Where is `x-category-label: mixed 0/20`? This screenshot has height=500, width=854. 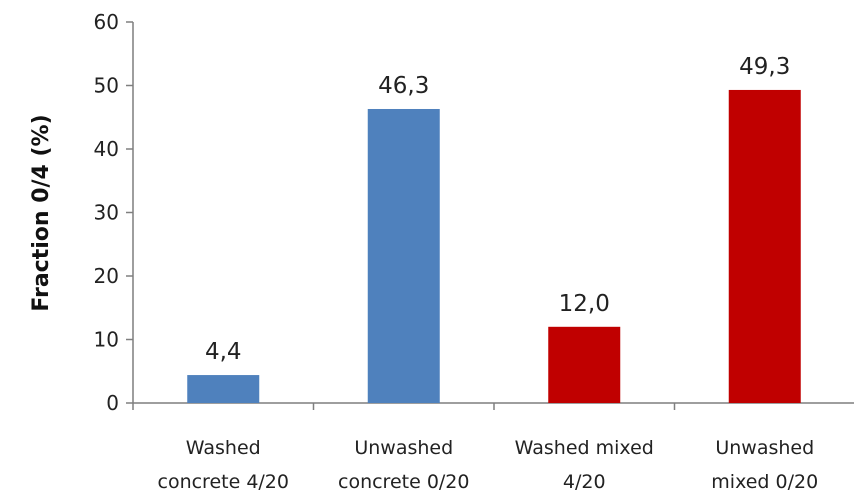
x-category-label: mixed 0/20 is located at coordinates (764, 482).